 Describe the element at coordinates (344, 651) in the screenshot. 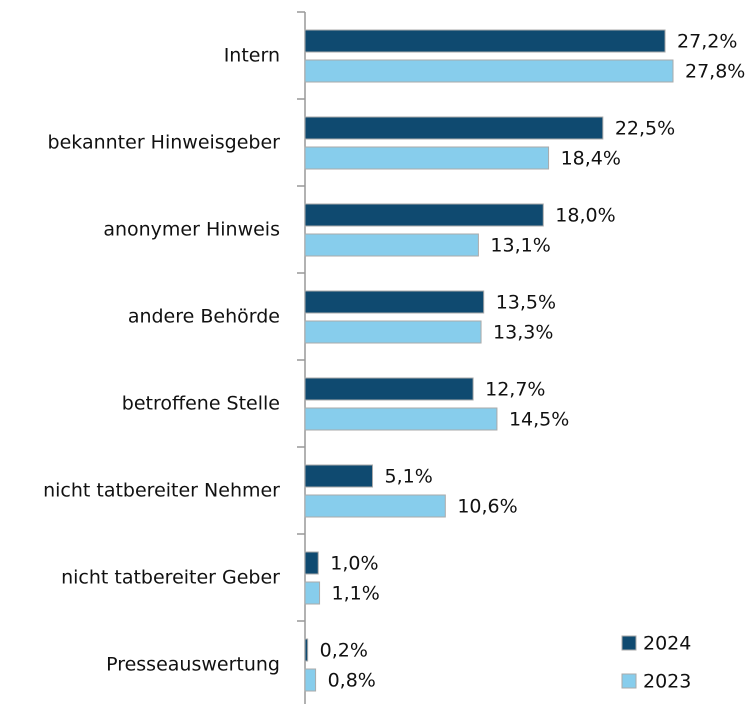

I see `value-label: 0,2%` at that location.